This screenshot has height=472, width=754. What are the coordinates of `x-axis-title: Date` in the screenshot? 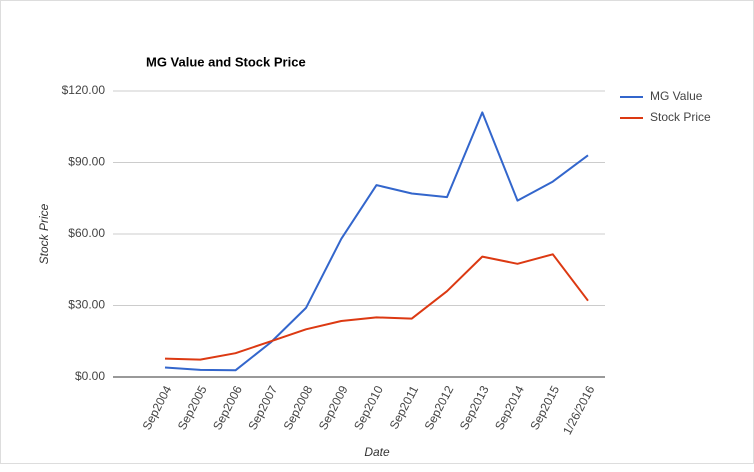 It's located at (377, 452).